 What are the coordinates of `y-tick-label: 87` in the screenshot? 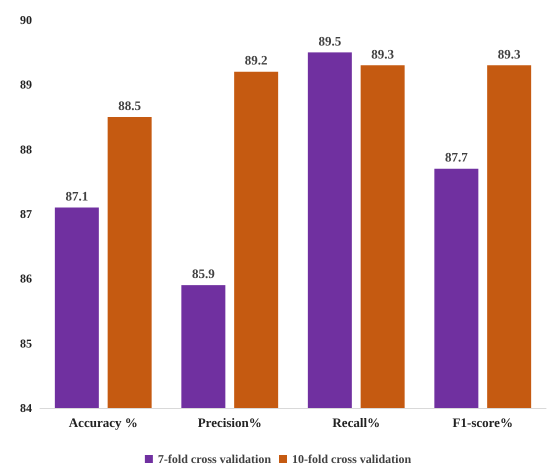 It's located at (26, 214).